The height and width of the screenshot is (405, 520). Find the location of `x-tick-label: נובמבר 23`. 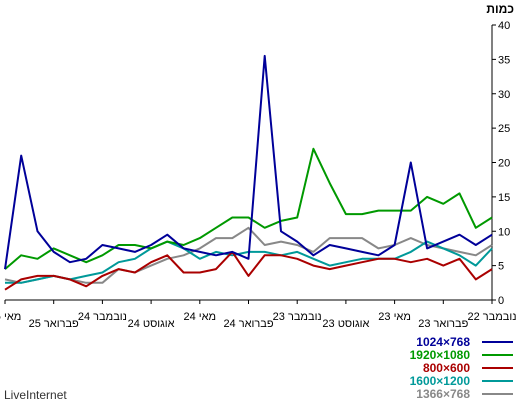

x-tick-label: נובמבר 23 is located at coordinates (297, 317).